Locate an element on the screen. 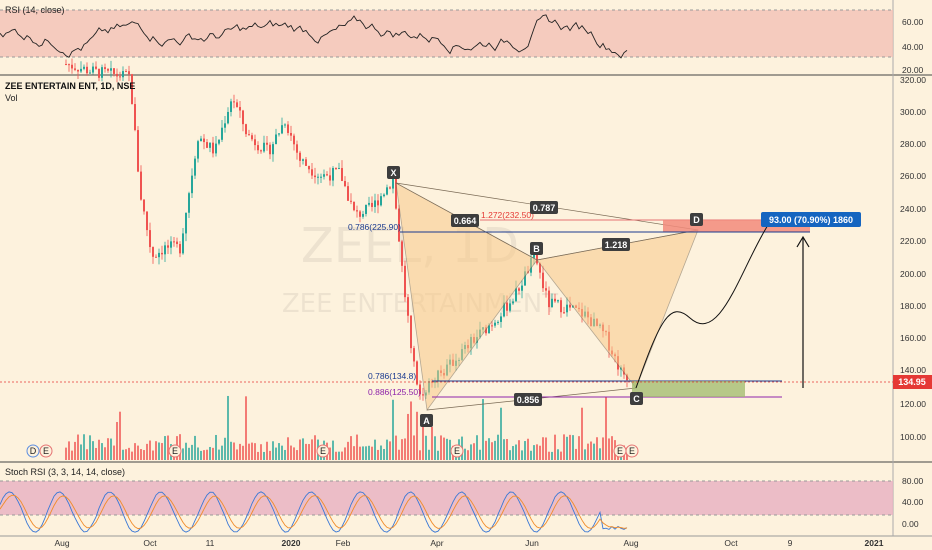 The height and width of the screenshot is (550, 932). entry-zone-box is located at coordinates (688, 389).